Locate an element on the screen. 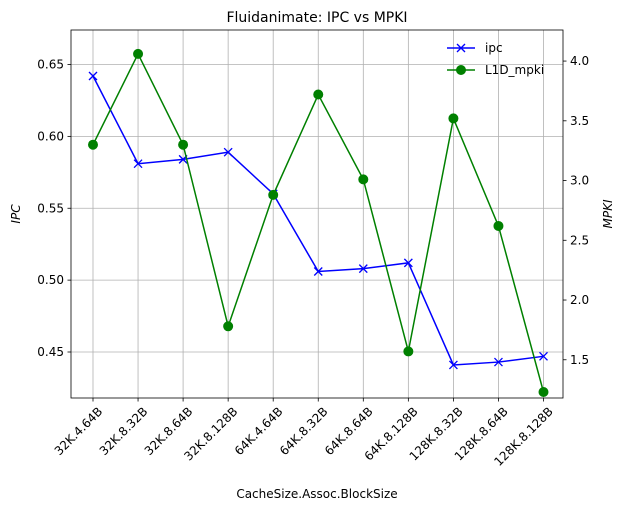 This screenshot has height=512, width=627. left-y-tick-label: 0.60 is located at coordinates (50, 136).